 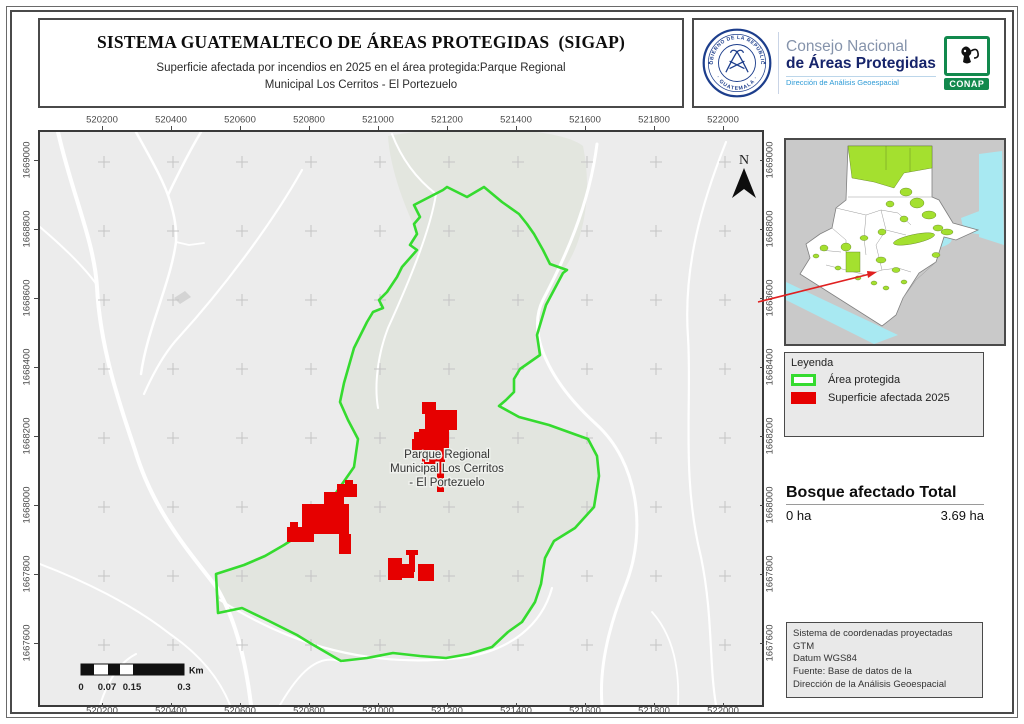 I want to click on affected-area-patches, so click(x=372, y=491).